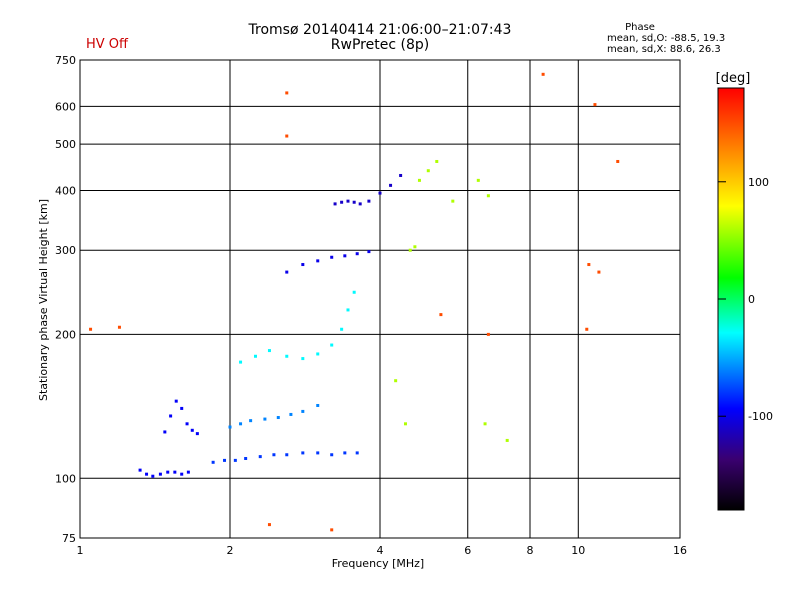 Image resolution: width=800 pixels, height=600 pixels. What do you see at coordinates (65, 60) in the screenshot?
I see `y-tick-label: 750` at bounding box center [65, 60].